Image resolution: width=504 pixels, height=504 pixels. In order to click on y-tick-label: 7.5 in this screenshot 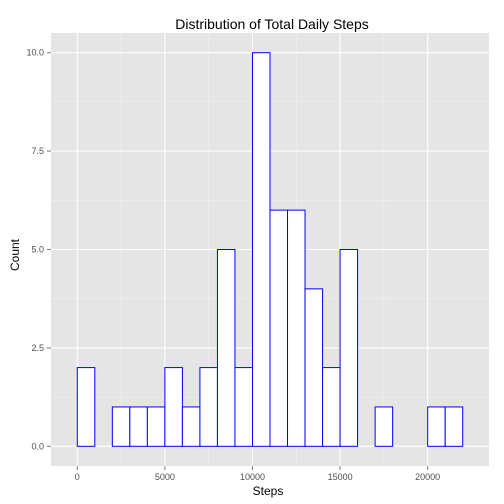, I will do `click(37, 151)`.